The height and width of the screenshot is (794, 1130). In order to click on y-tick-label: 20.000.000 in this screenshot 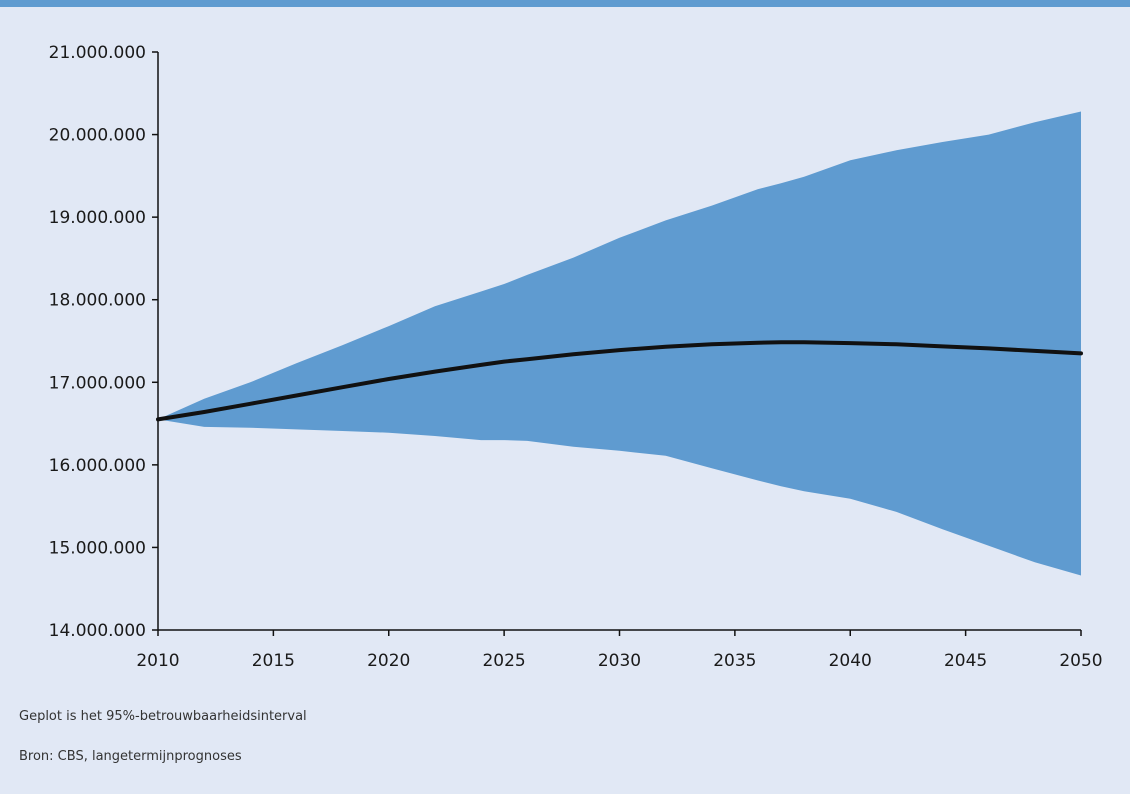, I will do `click(97, 136)`.